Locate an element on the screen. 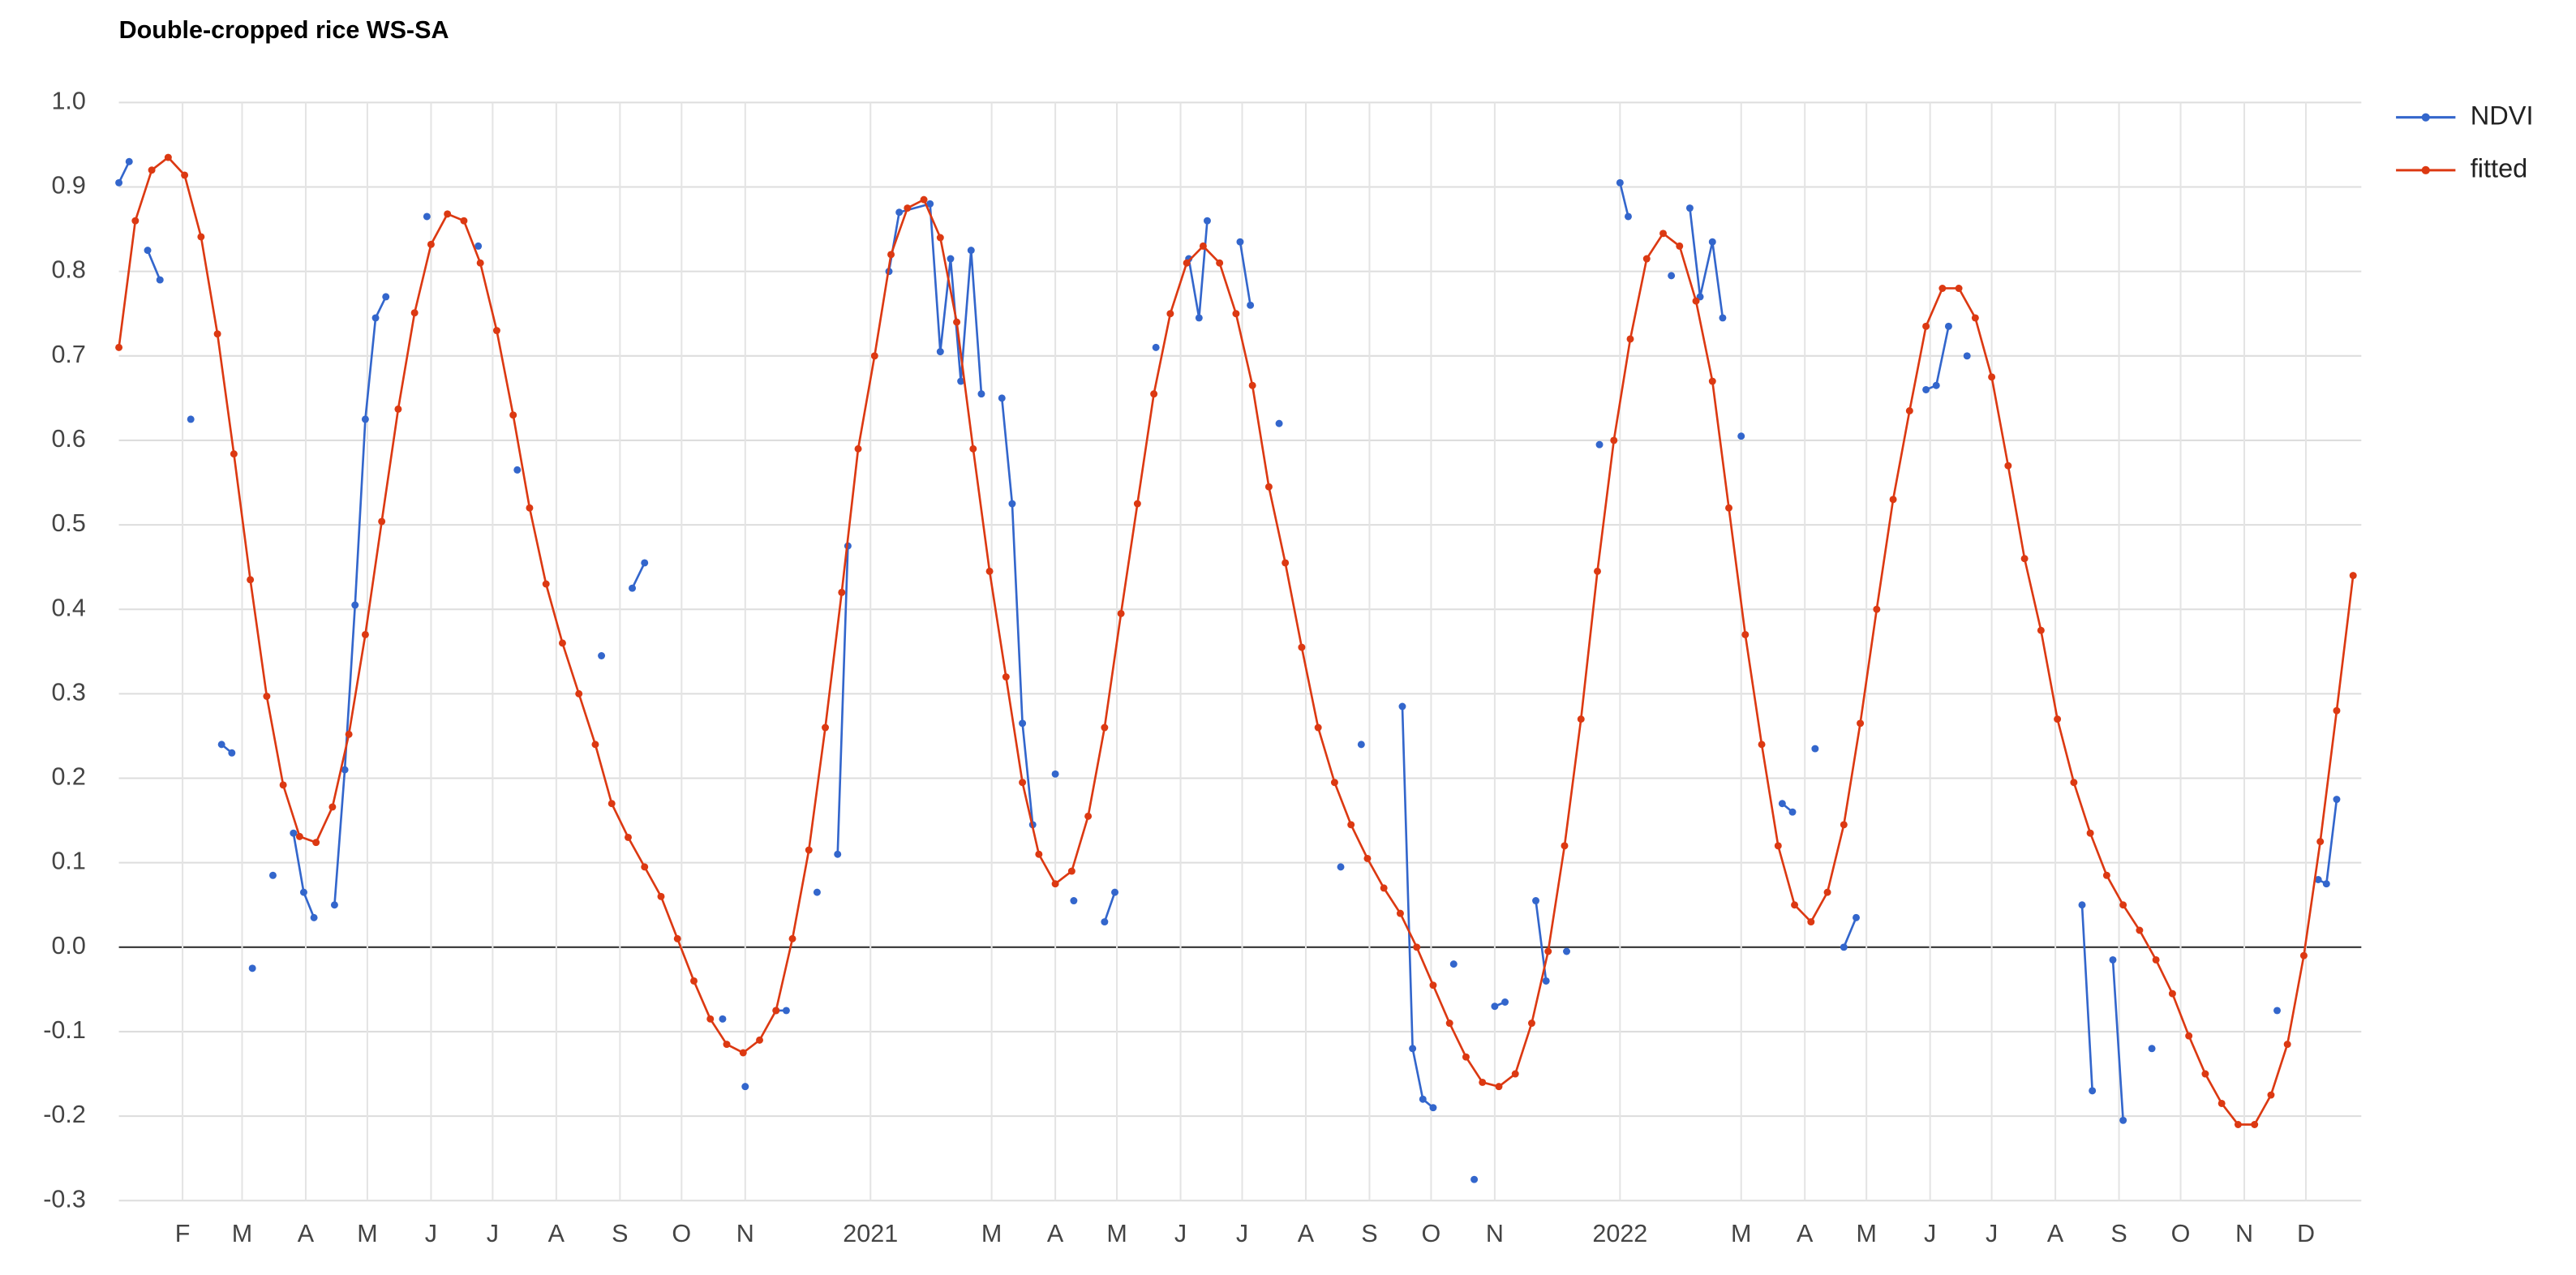 This screenshot has width=2576, height=1275. legend-label: fitted is located at coordinates (2499, 167).